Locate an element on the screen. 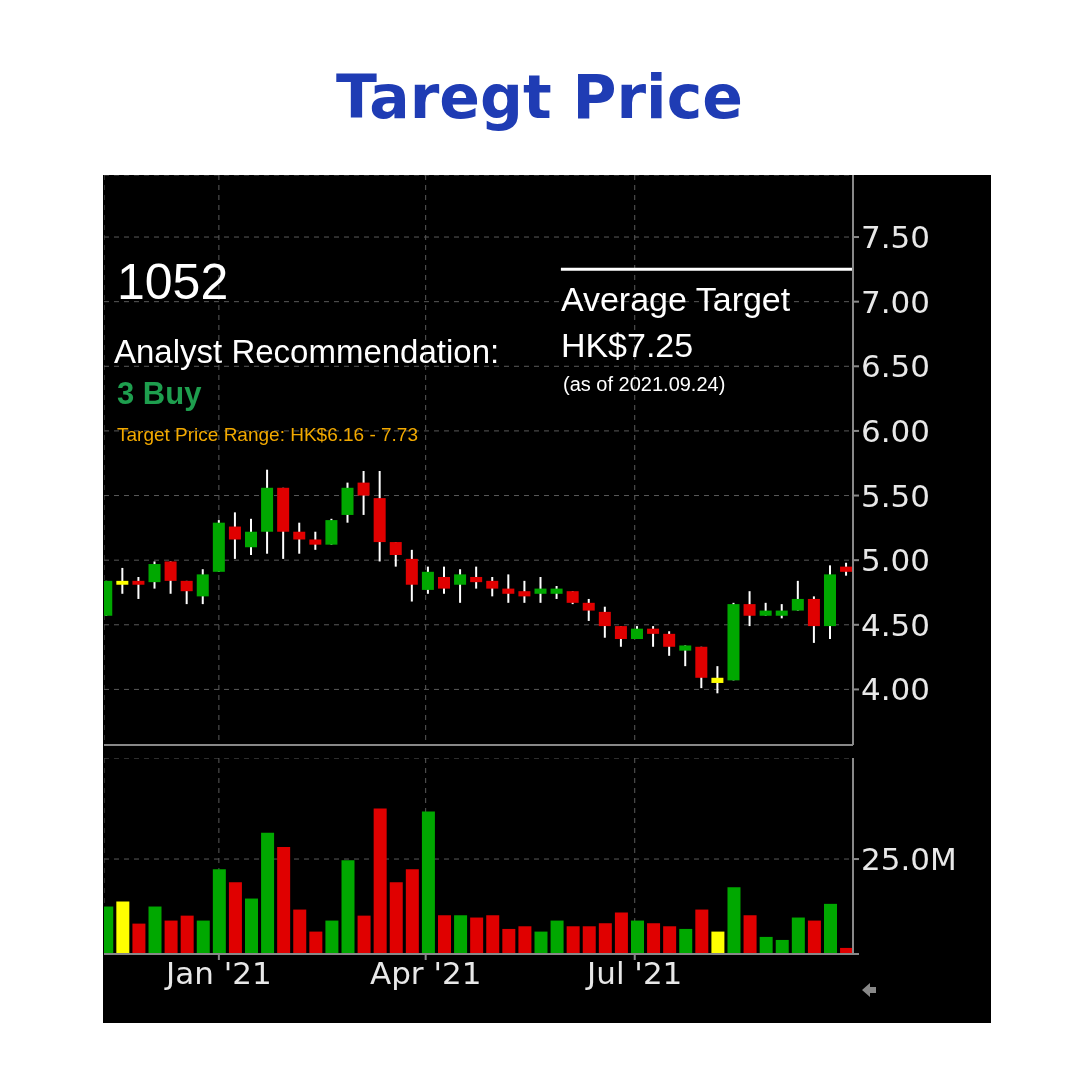  annotation: 1052 is located at coordinates (173, 282).